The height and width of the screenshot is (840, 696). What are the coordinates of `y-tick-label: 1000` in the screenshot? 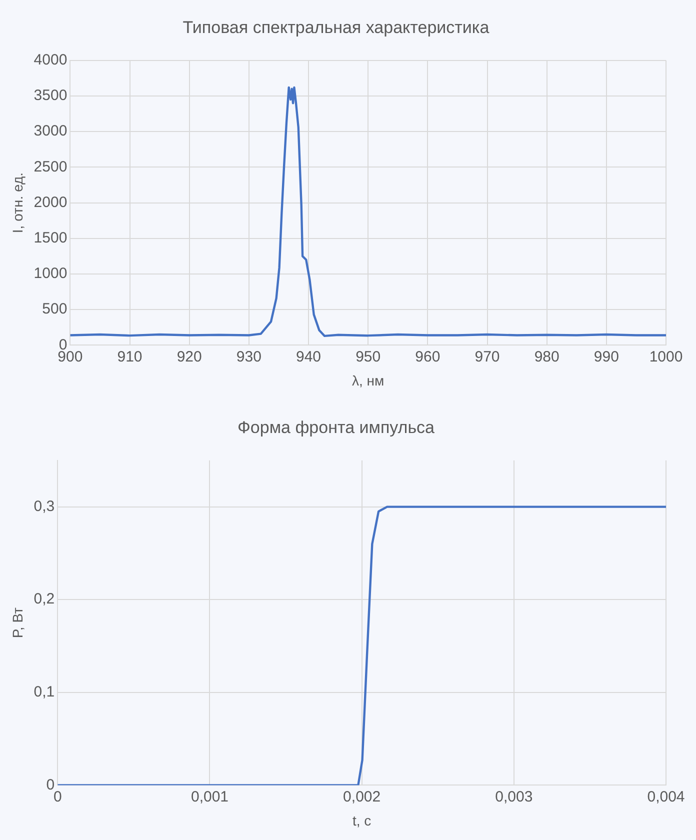 It's located at (51, 273).